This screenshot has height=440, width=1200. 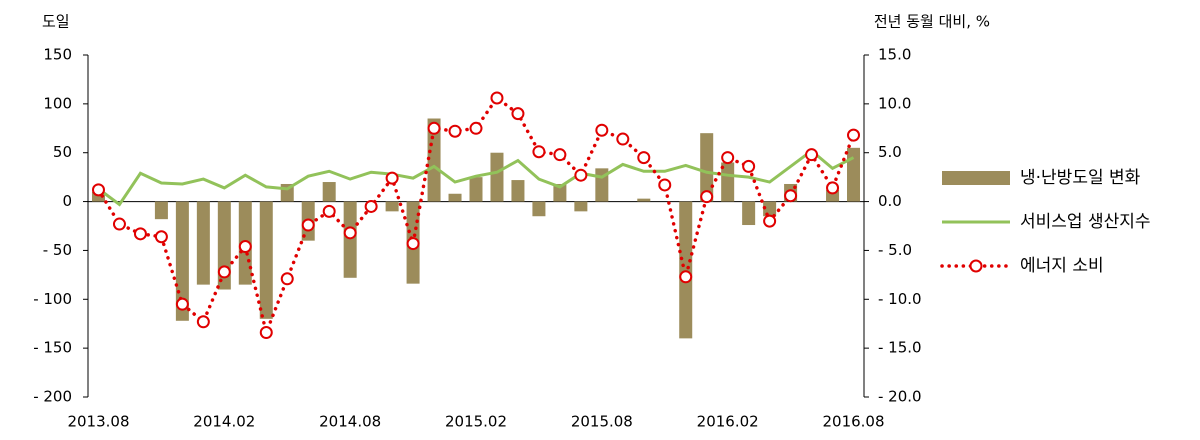 I want to click on y2-tick-label: - 15.0, so click(x=900, y=348).